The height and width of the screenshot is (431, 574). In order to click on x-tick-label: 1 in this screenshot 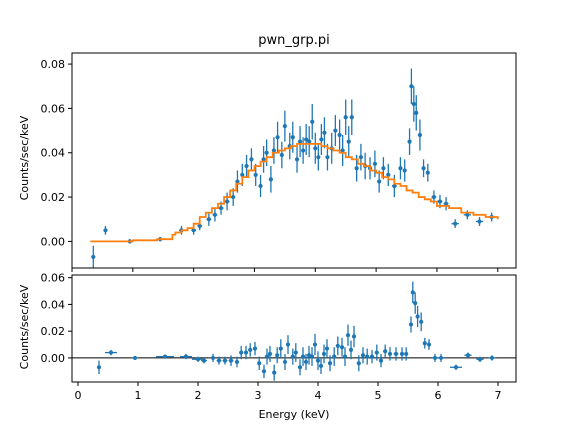, I will do `click(138, 395)`.